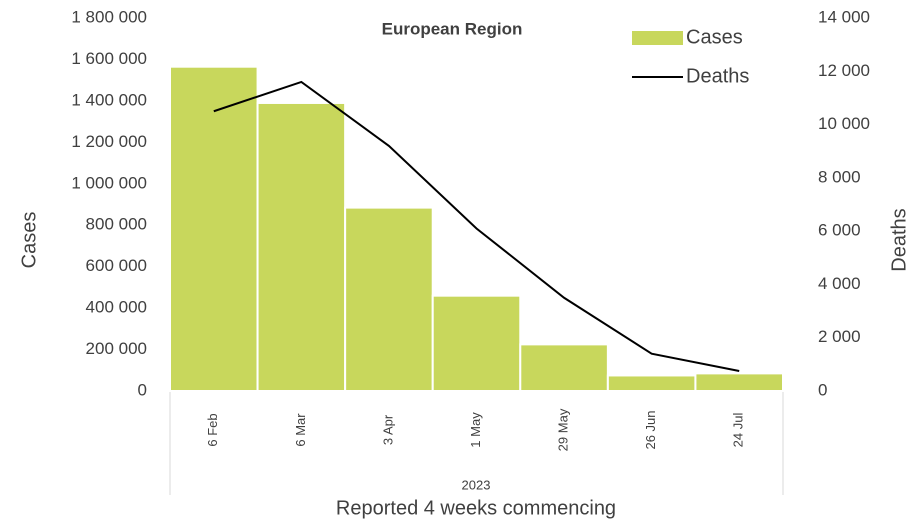 The height and width of the screenshot is (521, 923). Describe the element at coordinates (109, 182) in the screenshot. I see `y-tick-label: 1 000 000` at that location.